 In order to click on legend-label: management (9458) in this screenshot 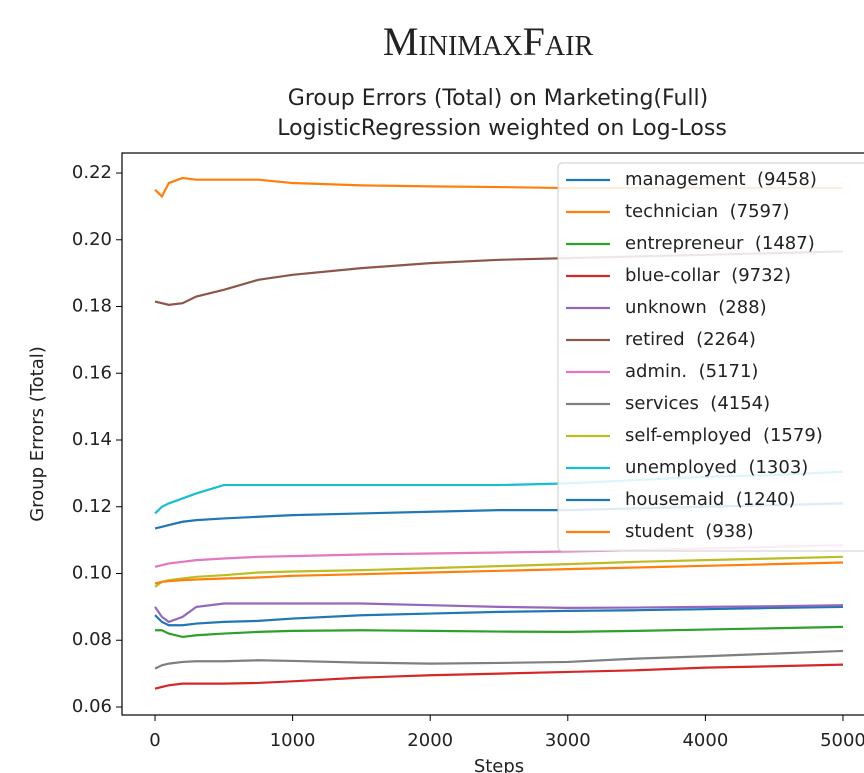, I will do `click(721, 179)`.